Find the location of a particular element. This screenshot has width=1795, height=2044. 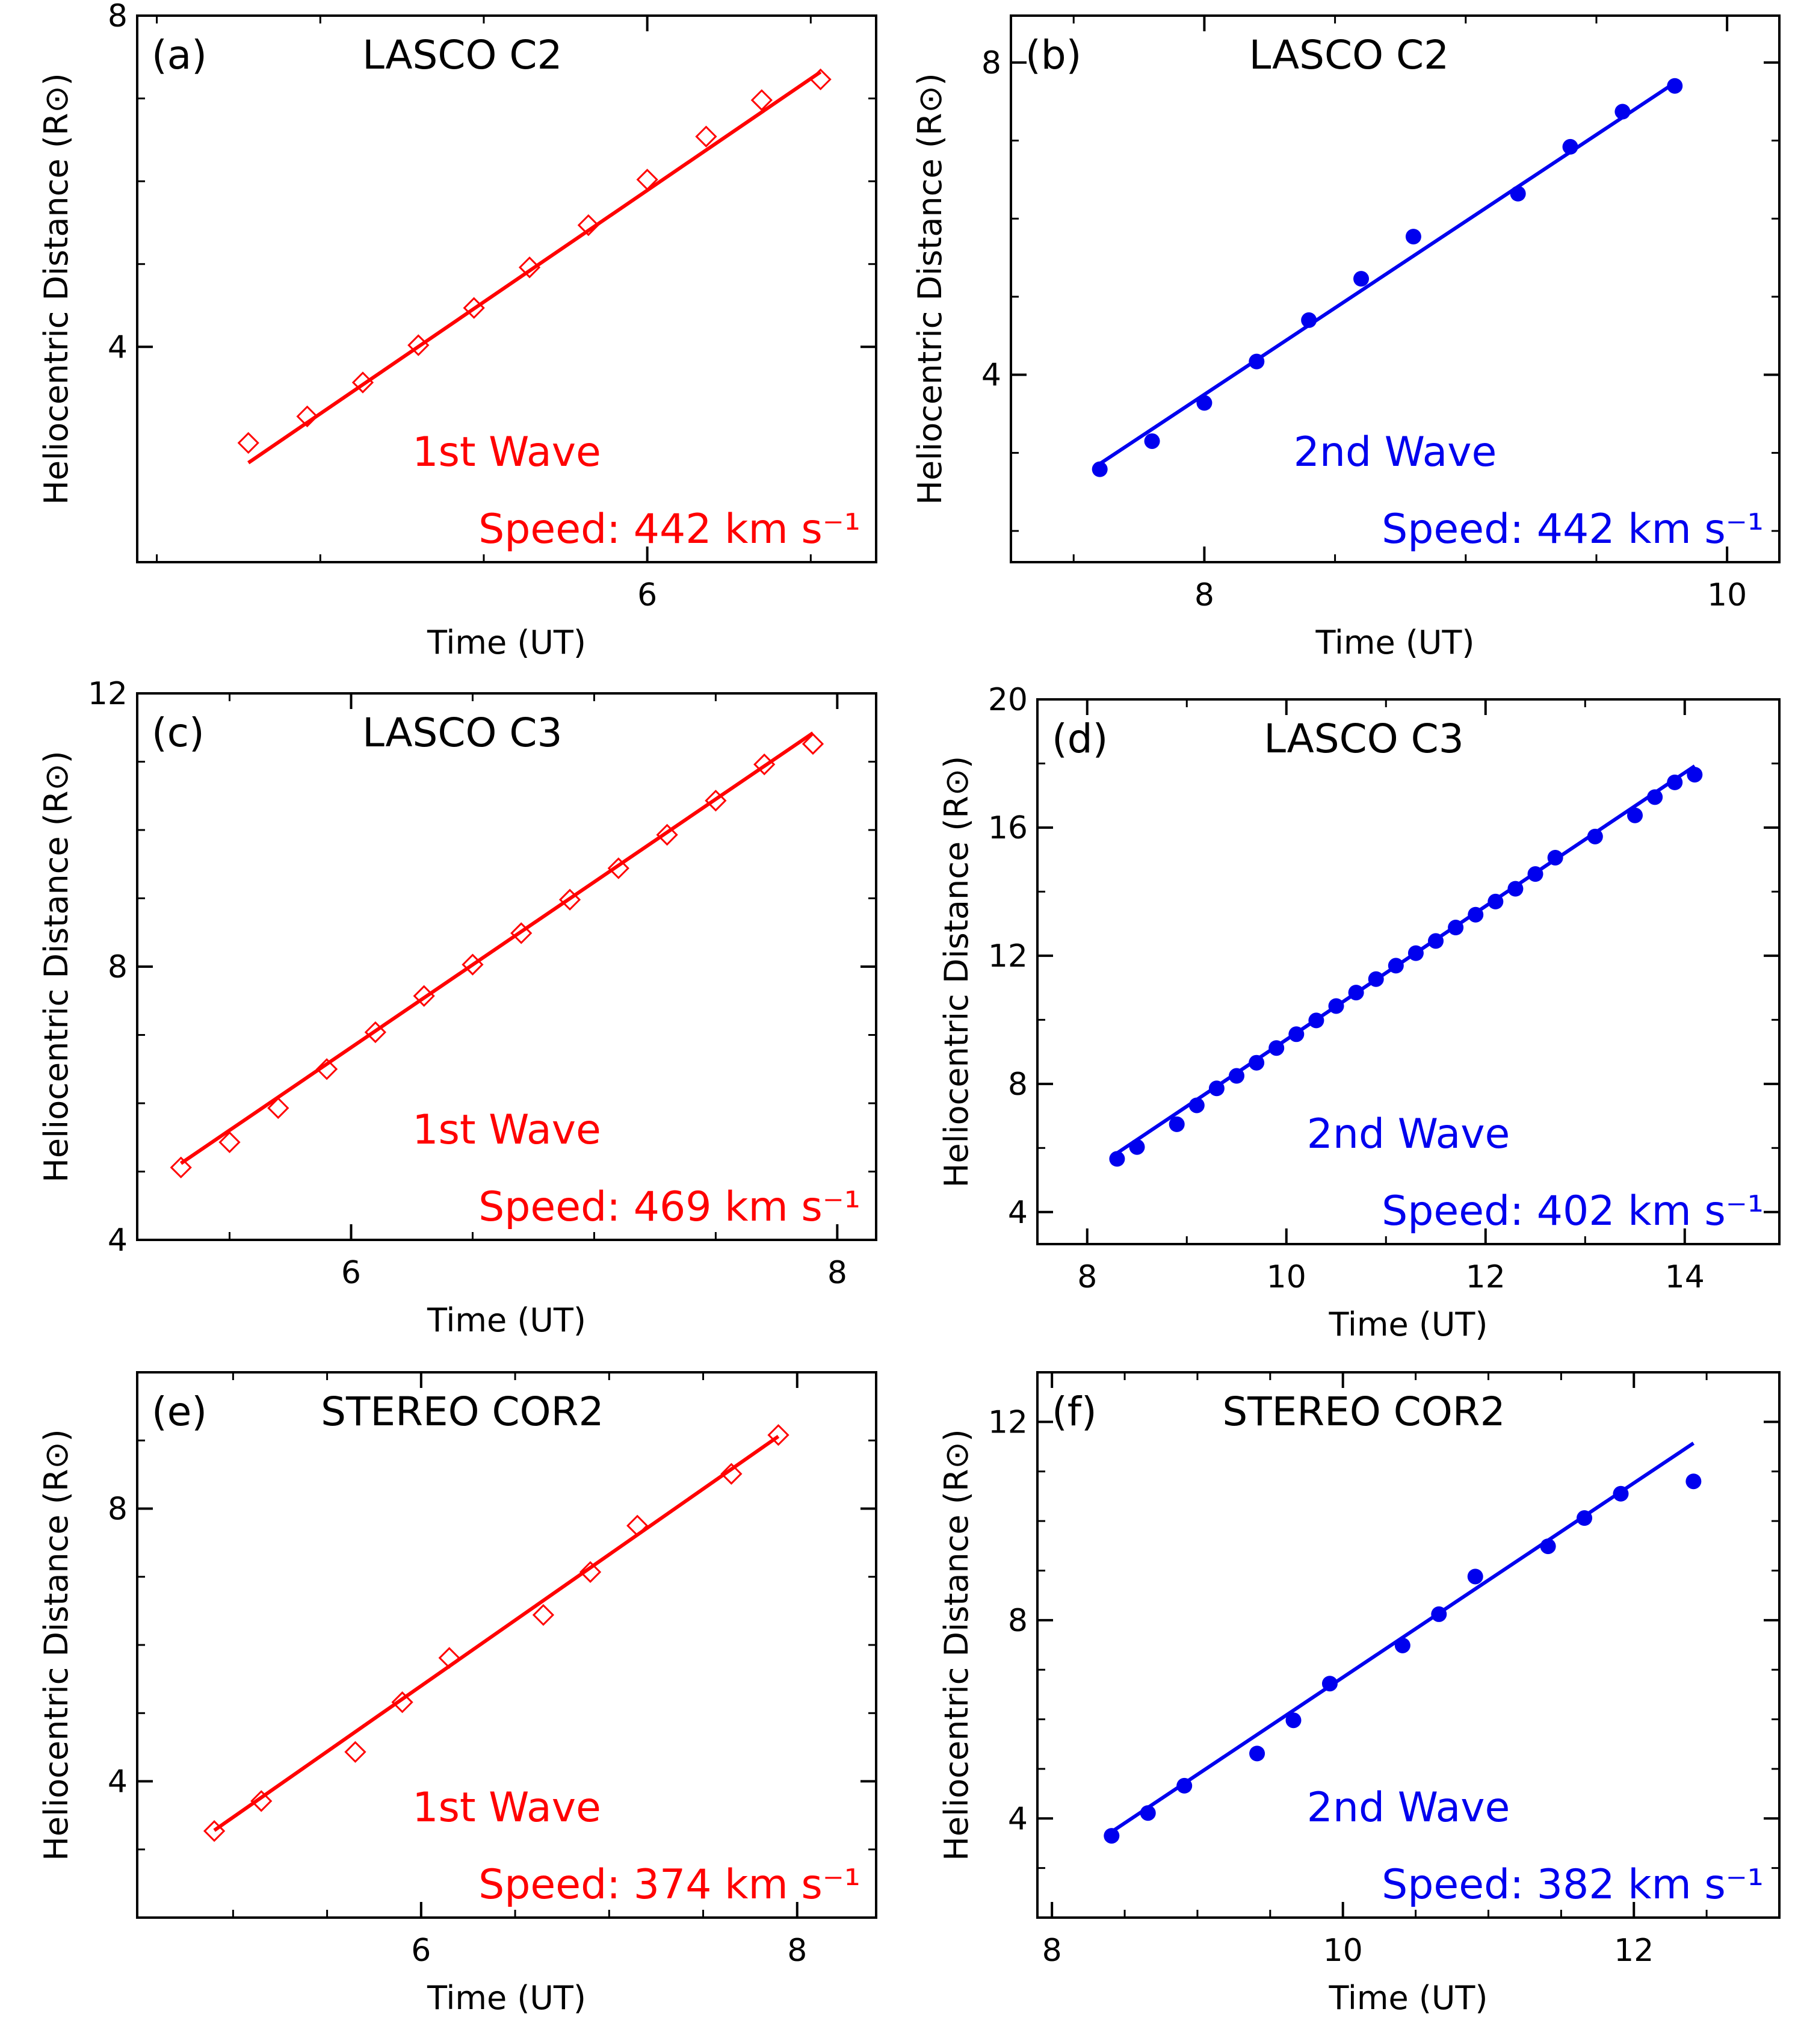

y-tick-label: 20 is located at coordinates (1008, 700).